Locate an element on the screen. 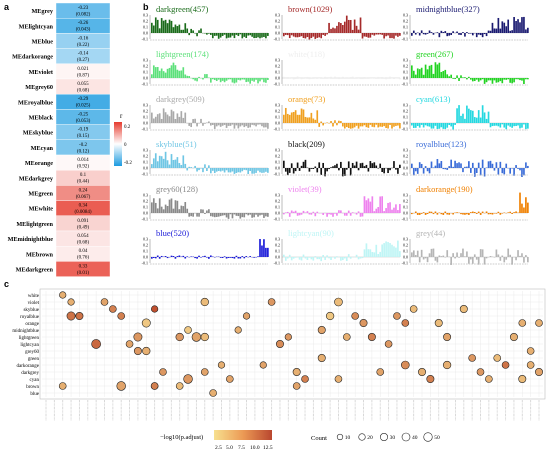 This screenshot has width=550, height=452. heatmap-legend-tick: 0 is located at coordinates (125, 145).